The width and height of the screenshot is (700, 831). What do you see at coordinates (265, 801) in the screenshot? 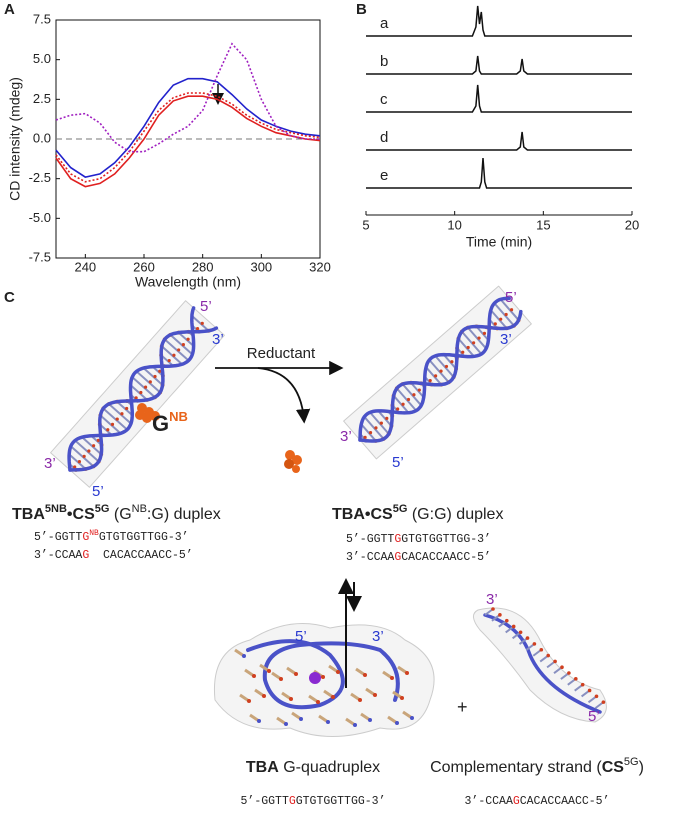
I see `seq-part: 5’-GGTT` at bounding box center [265, 801].